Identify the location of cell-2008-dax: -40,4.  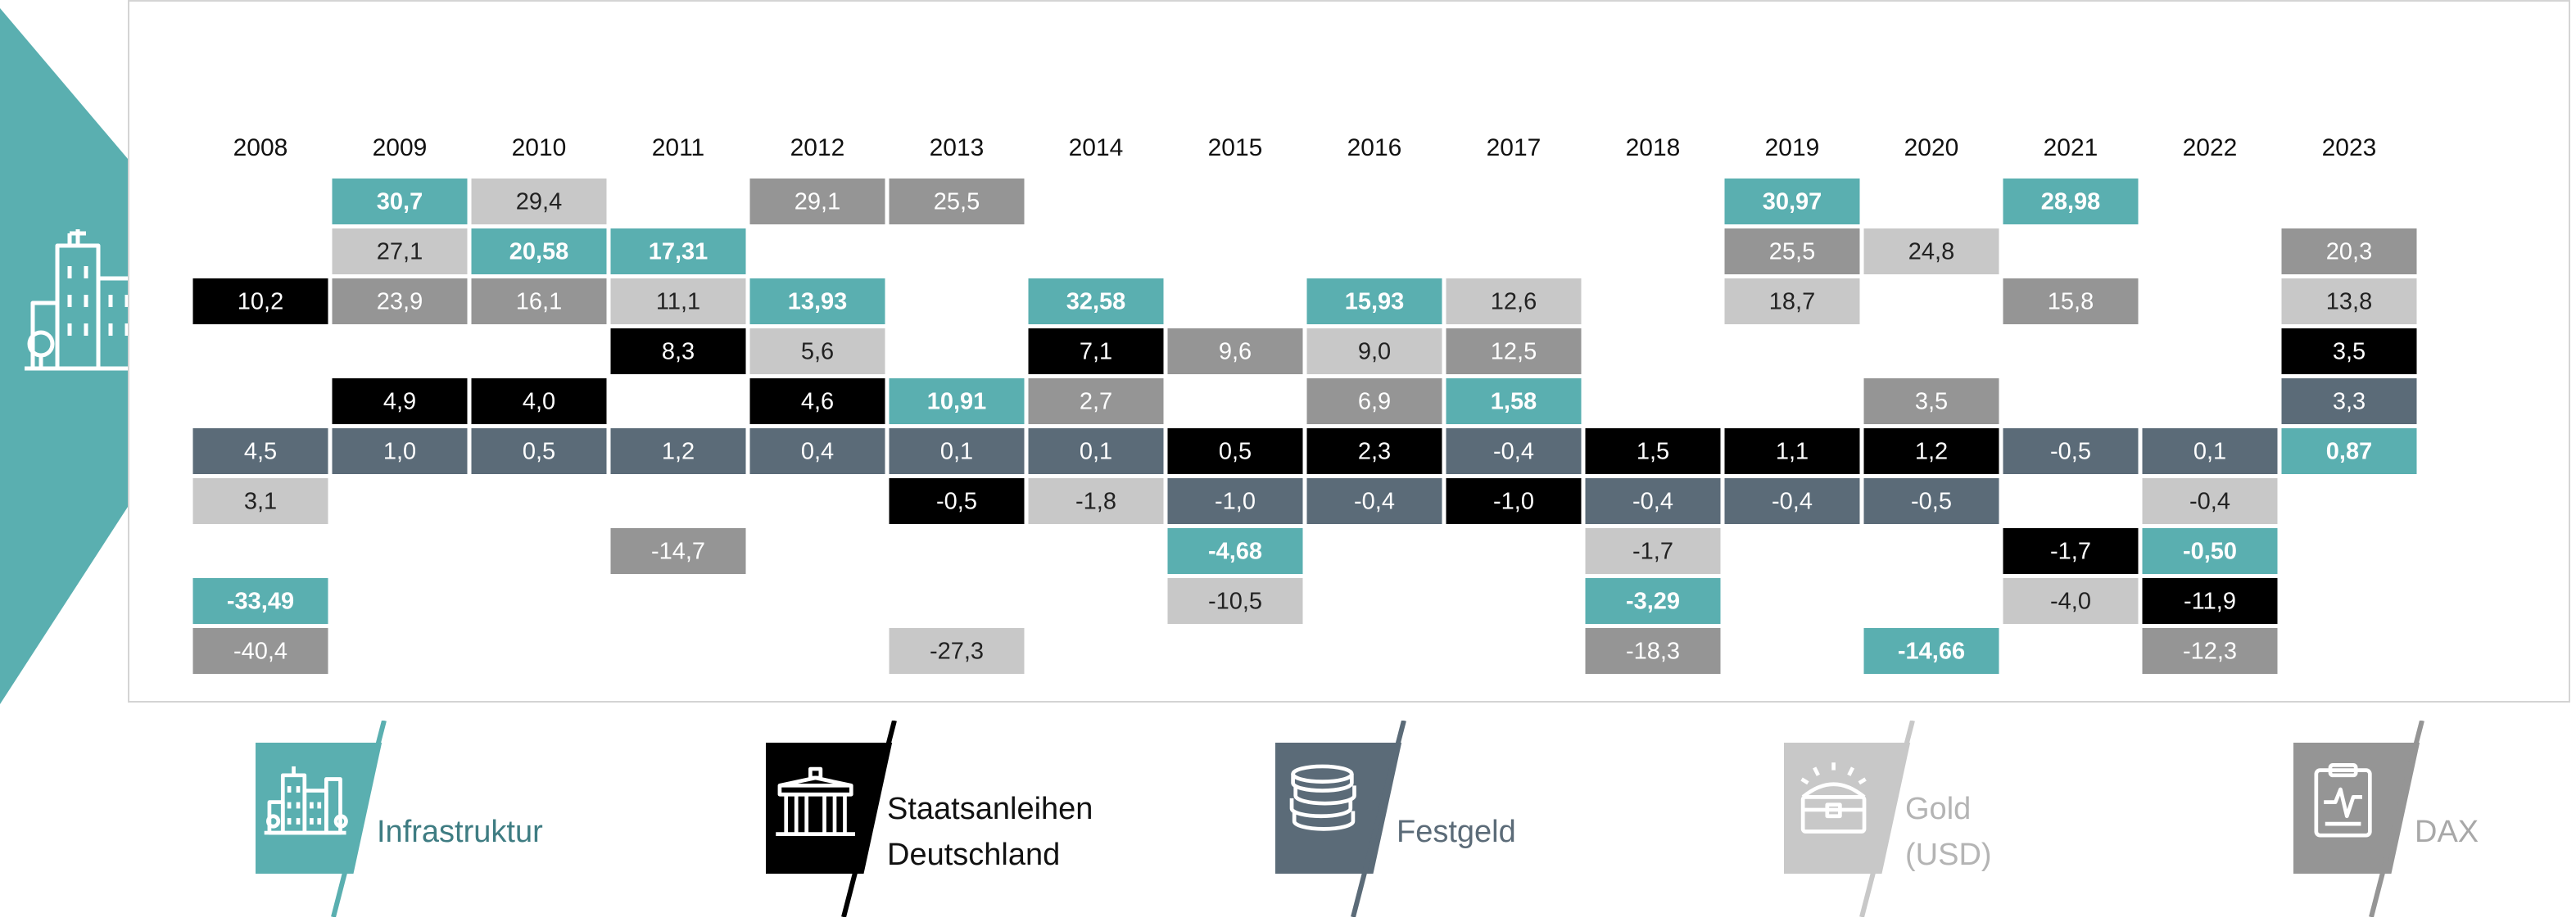
(260, 651).